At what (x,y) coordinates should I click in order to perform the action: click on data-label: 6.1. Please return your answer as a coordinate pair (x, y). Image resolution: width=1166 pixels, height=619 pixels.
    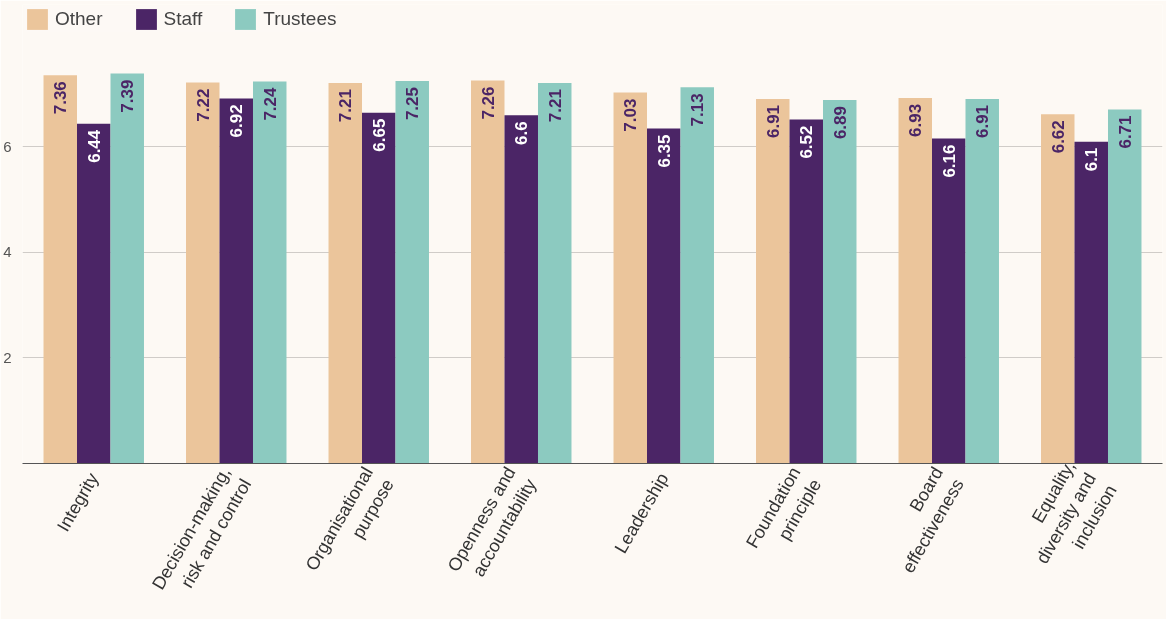
    Looking at the image, I should click on (1092, 159).